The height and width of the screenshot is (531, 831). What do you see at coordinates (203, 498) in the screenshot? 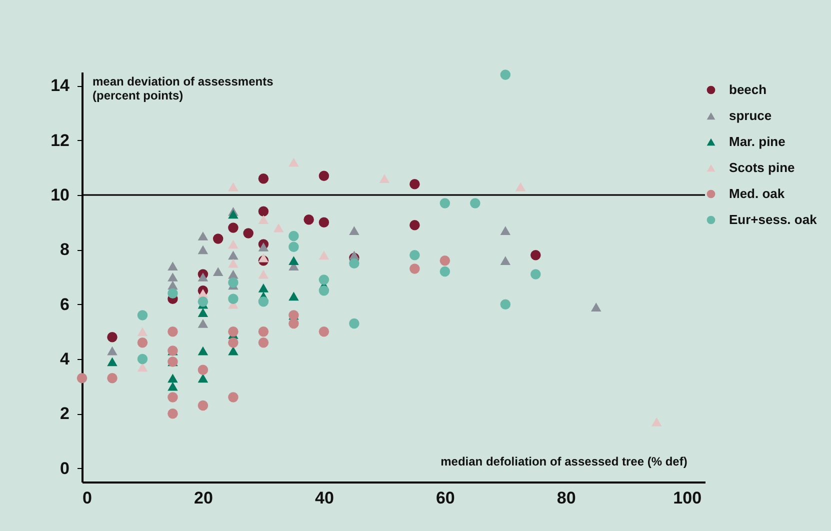
I see `x-tick-label: 20` at bounding box center [203, 498].